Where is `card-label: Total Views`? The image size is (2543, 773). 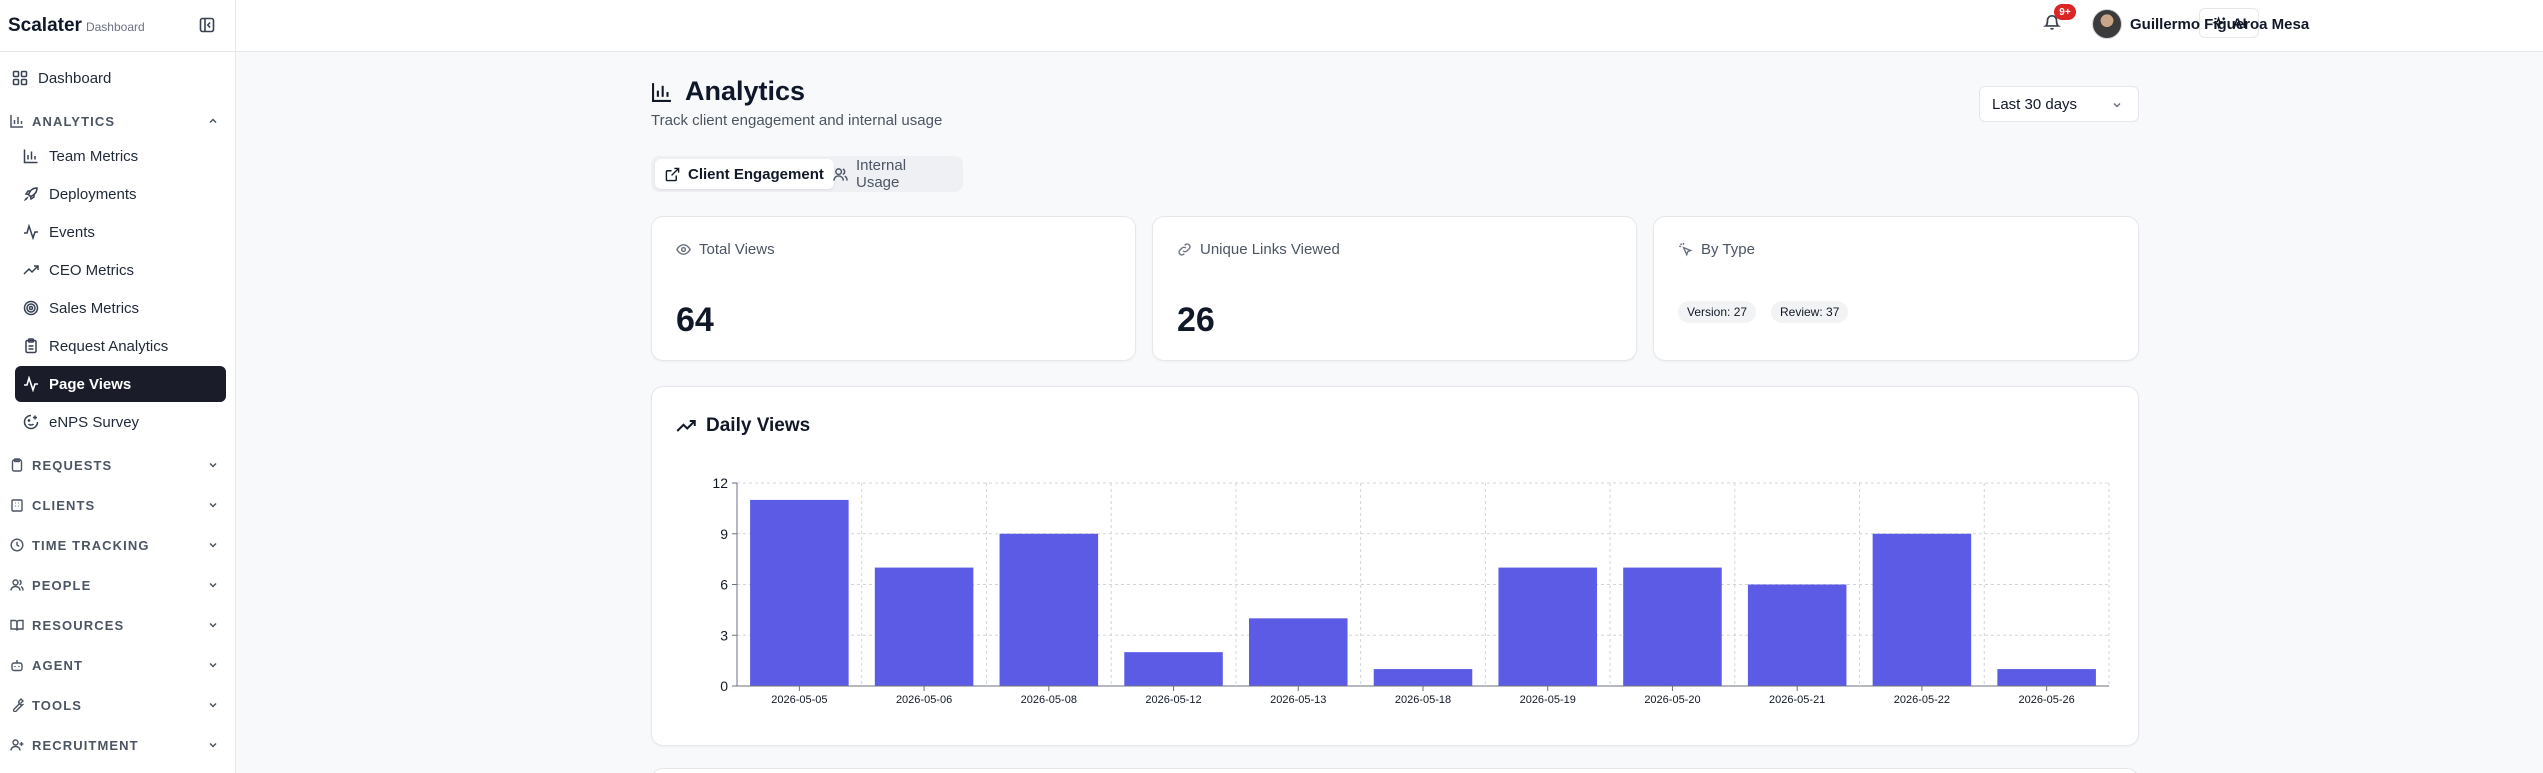
card-label: Total Views is located at coordinates (725, 249).